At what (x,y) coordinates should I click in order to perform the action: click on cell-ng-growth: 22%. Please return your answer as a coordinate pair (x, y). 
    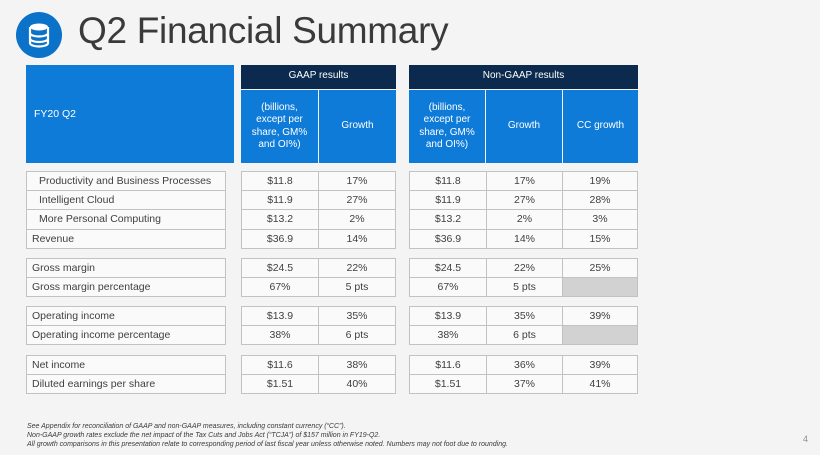
    Looking at the image, I should click on (524, 268).